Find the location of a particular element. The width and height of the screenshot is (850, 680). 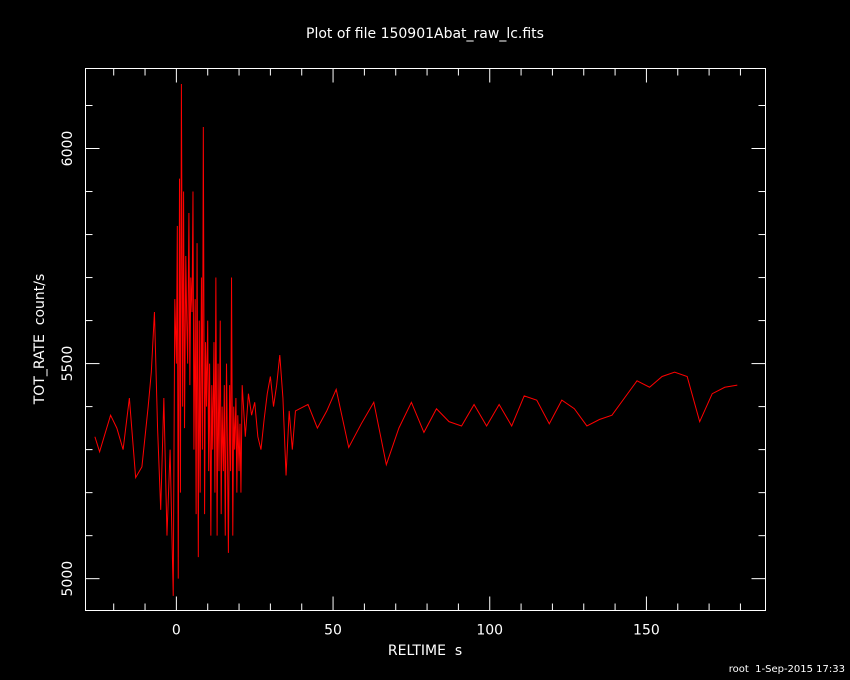

x-tick-label: 50 is located at coordinates (333, 631).